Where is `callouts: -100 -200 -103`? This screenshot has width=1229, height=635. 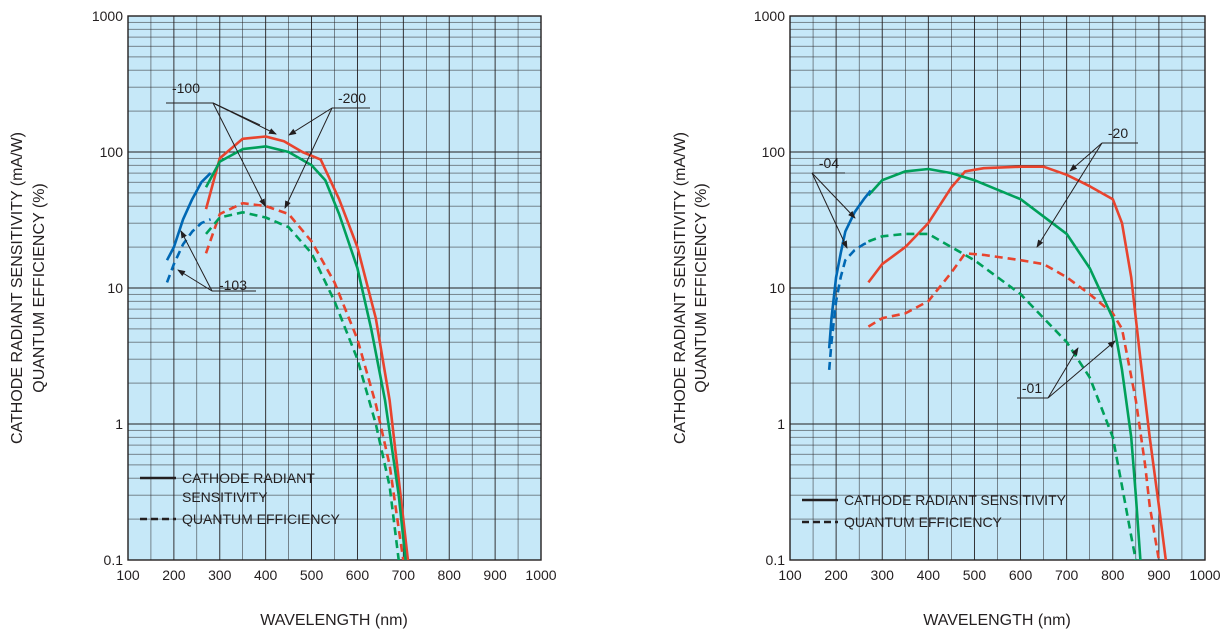
callouts: -100 -200 -103 is located at coordinates (268, 186).